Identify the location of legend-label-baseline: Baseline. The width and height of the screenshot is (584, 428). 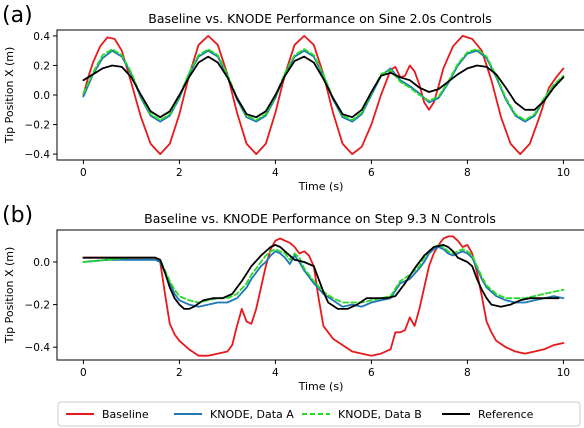
(125, 414).